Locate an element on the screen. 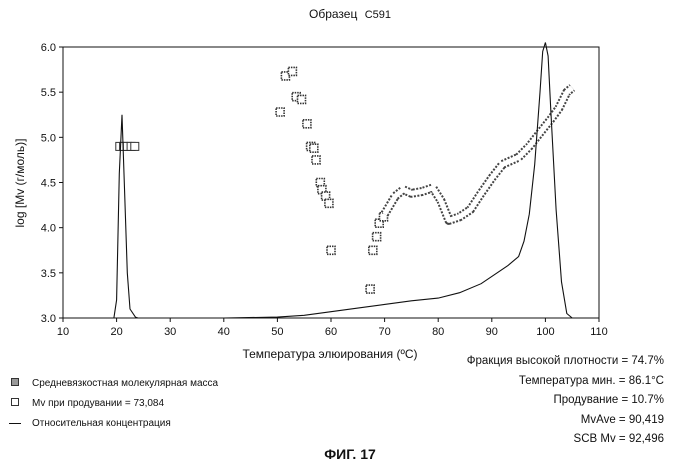 The height and width of the screenshot is (468, 700). y-tick-label: 5.0 is located at coordinates (48, 138).